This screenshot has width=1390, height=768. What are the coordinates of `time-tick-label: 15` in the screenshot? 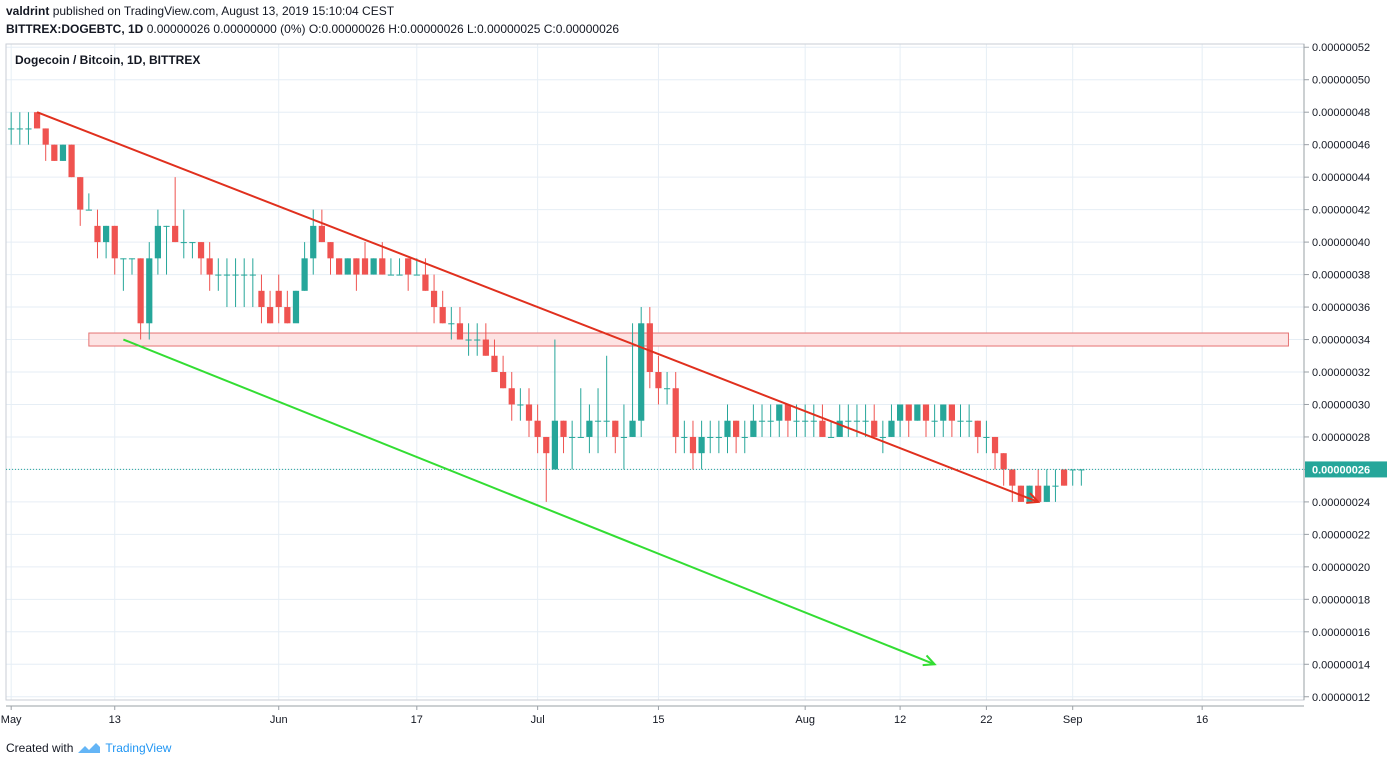 It's located at (658, 720).